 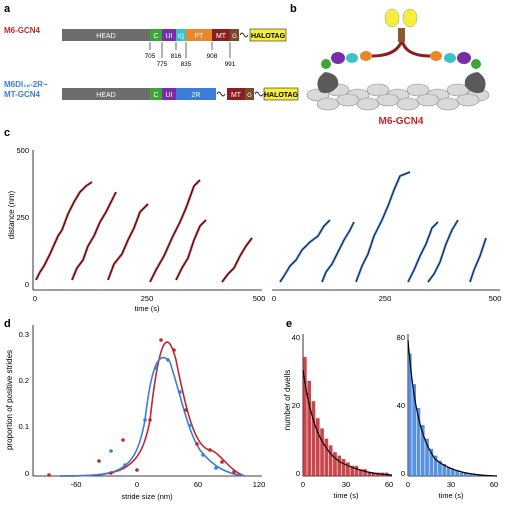 I want to click on e-left-ytick-40: 40, so click(x=296, y=337).